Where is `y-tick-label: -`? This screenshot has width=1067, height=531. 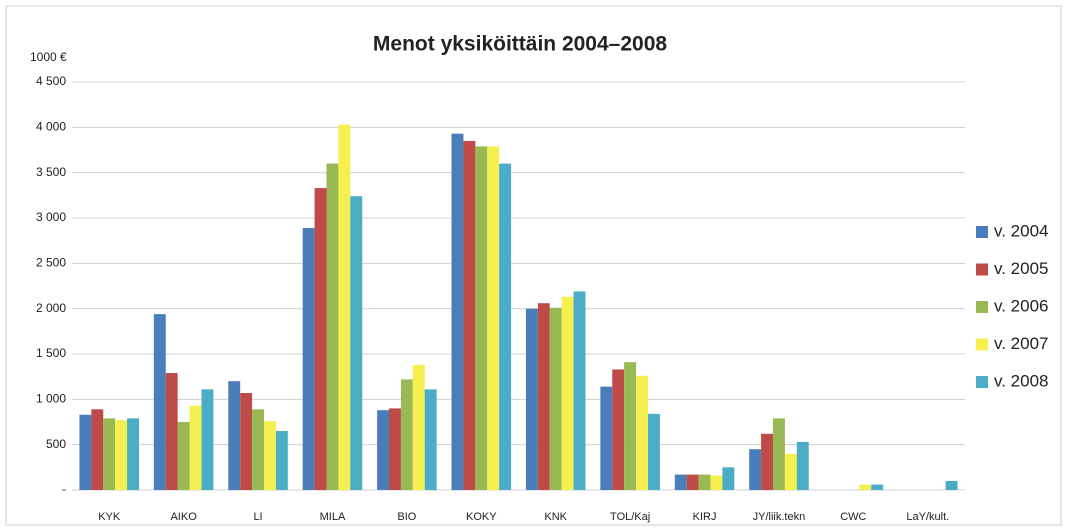 y-tick-label: - is located at coordinates (64, 489).